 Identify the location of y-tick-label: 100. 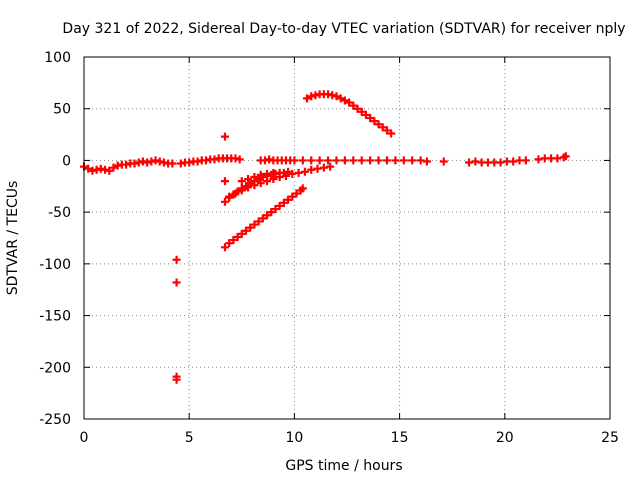
(57, 58).